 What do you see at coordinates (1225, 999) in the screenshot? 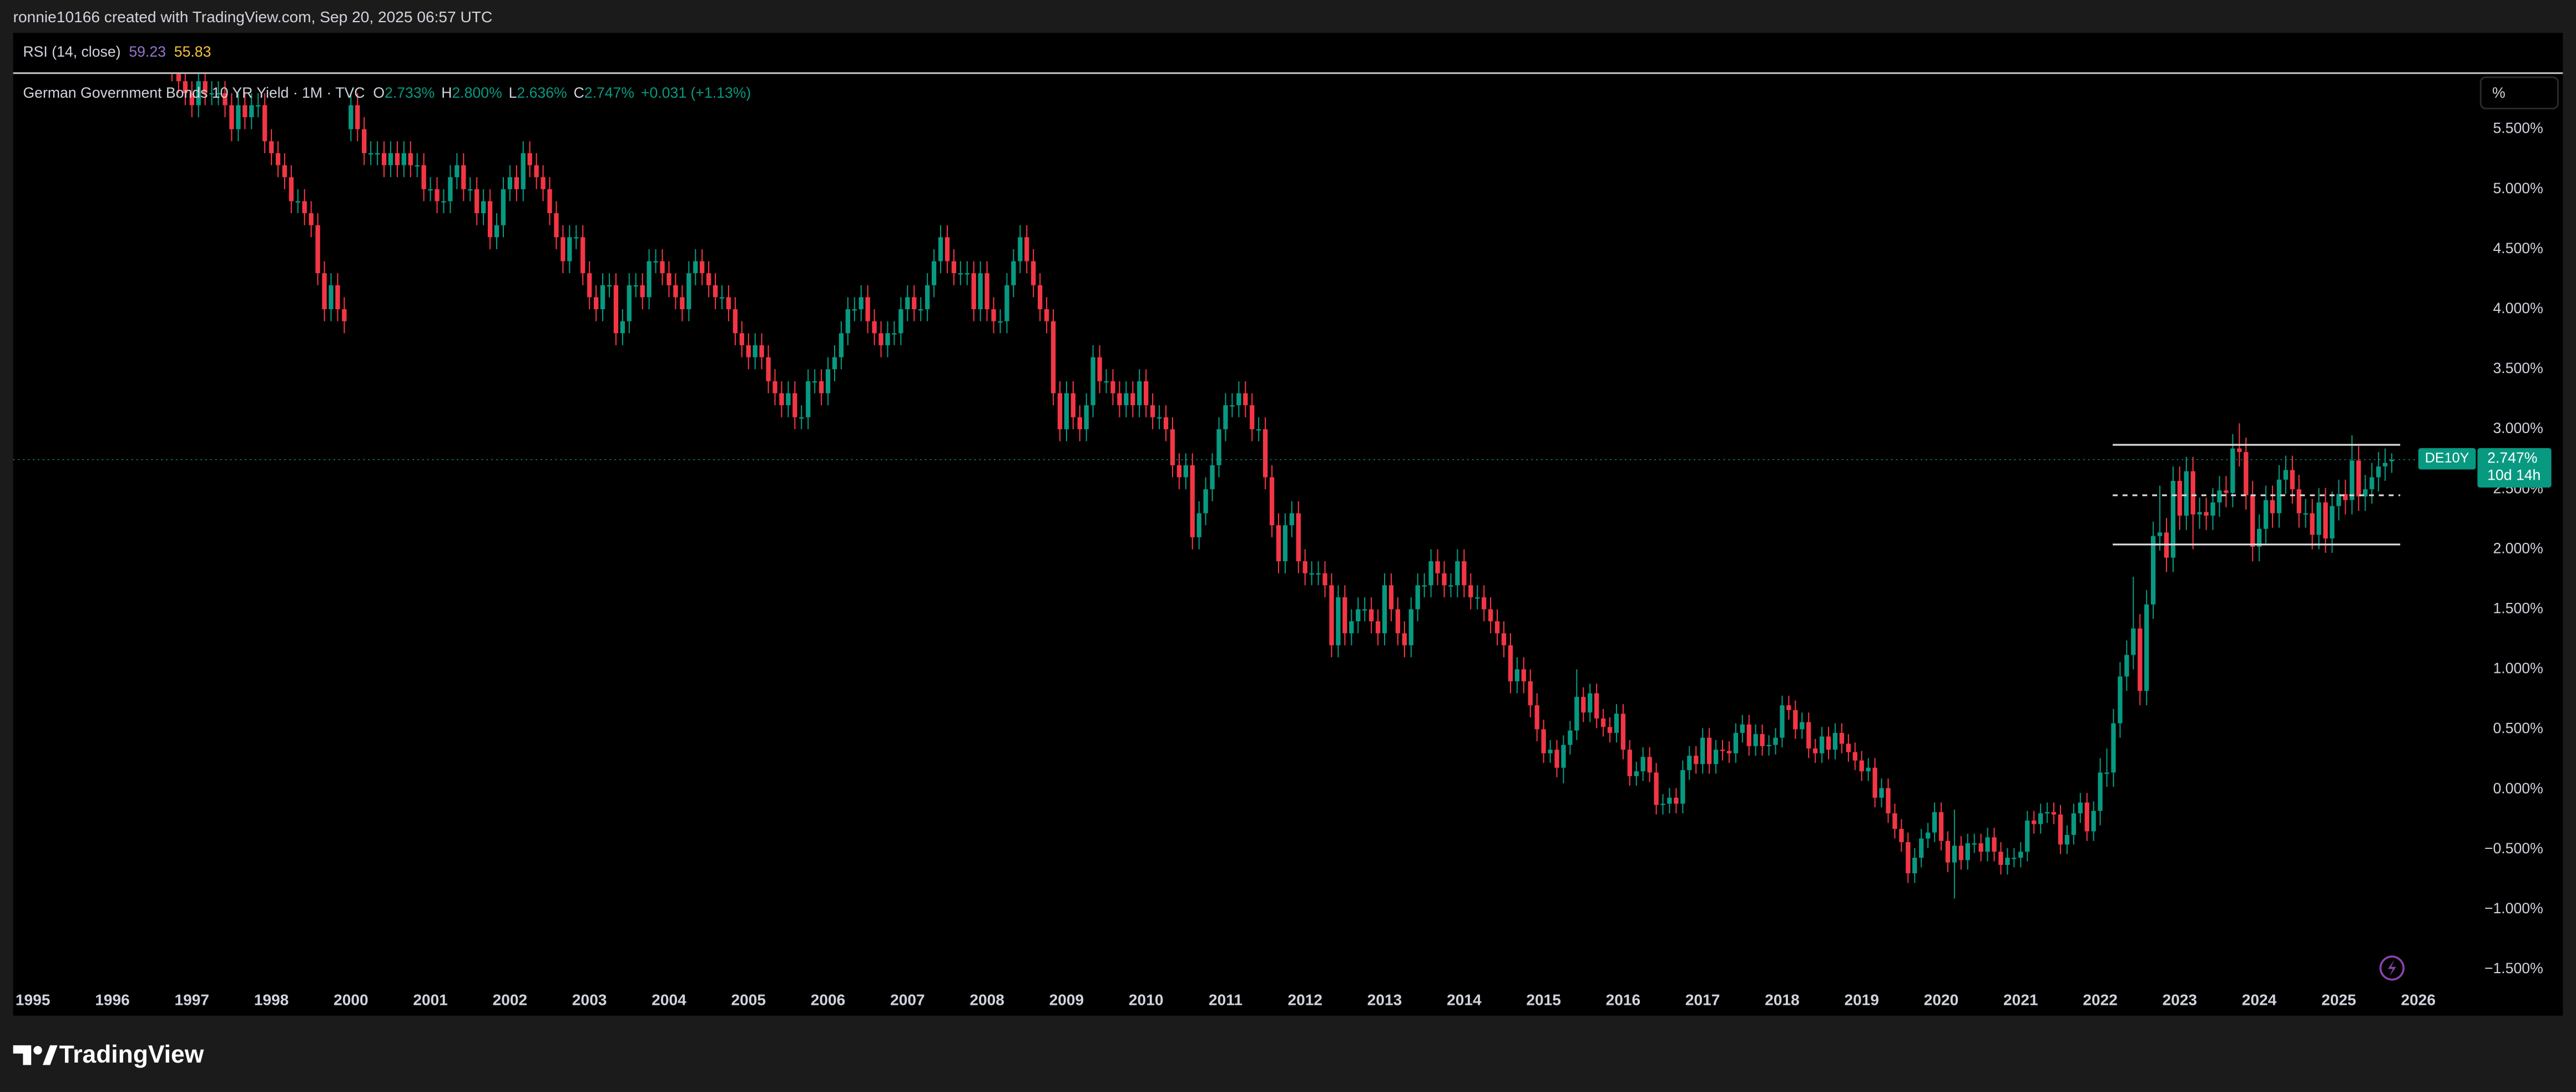
I see `x-tick-label: 2011` at bounding box center [1225, 999].